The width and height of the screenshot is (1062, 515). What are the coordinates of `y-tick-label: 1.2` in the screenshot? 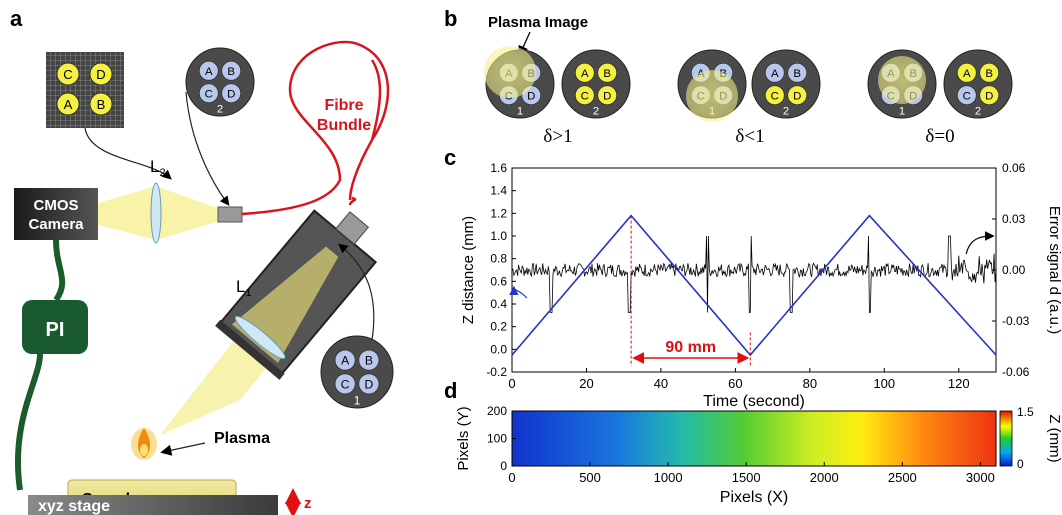 It's located at (498, 213).